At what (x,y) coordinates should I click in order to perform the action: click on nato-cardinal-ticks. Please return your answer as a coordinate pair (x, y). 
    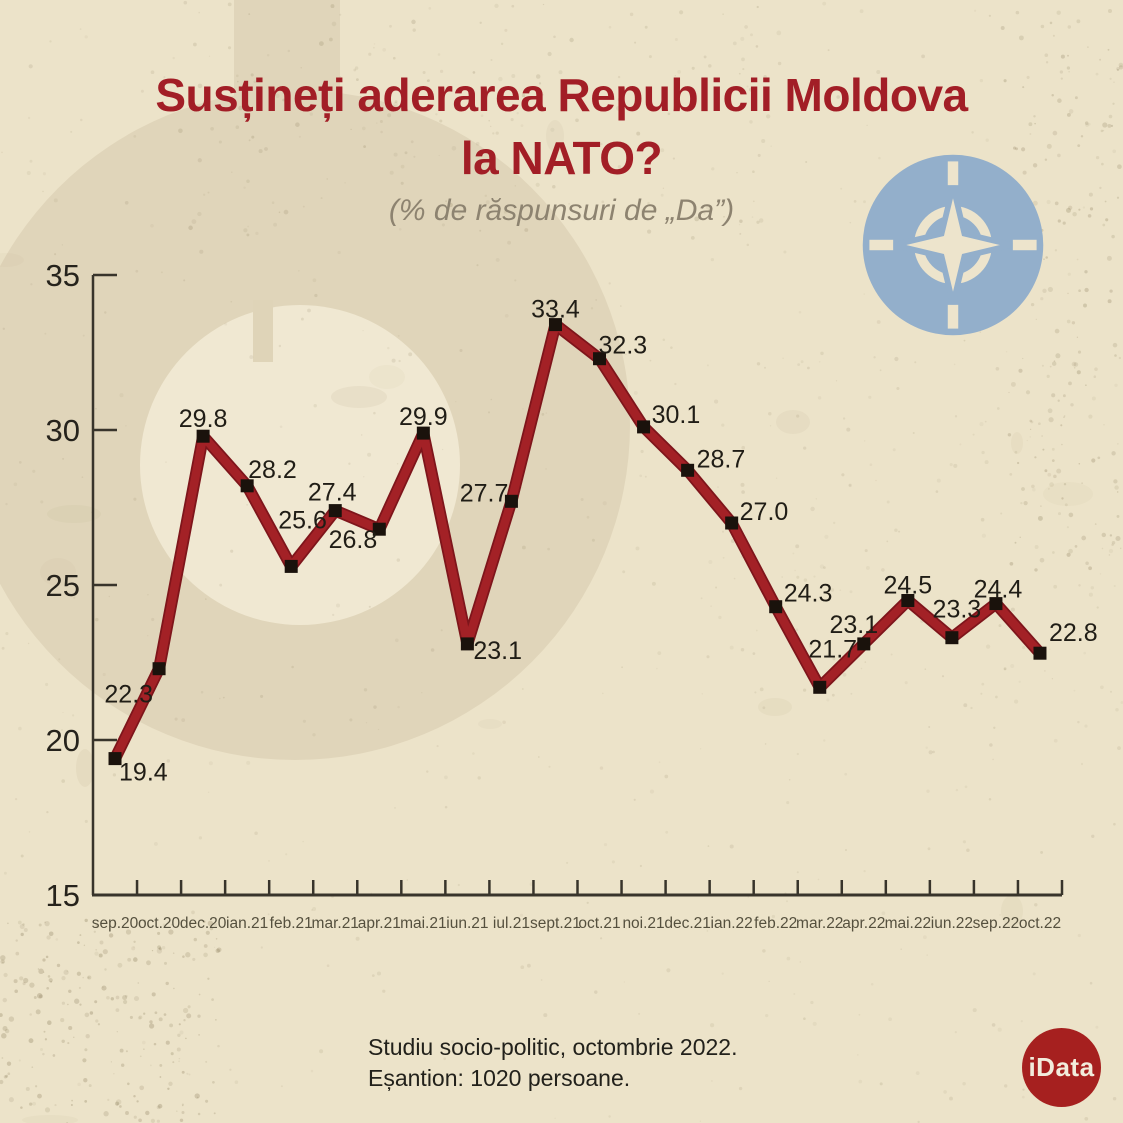
    Looking at the image, I should click on (953, 245).